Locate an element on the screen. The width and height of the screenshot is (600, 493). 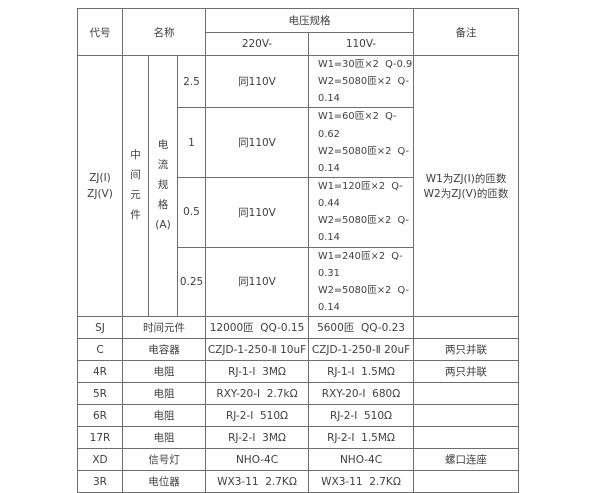
cell-code-zj: ZJ(I) ZJ(V) is located at coordinates (100, 186).